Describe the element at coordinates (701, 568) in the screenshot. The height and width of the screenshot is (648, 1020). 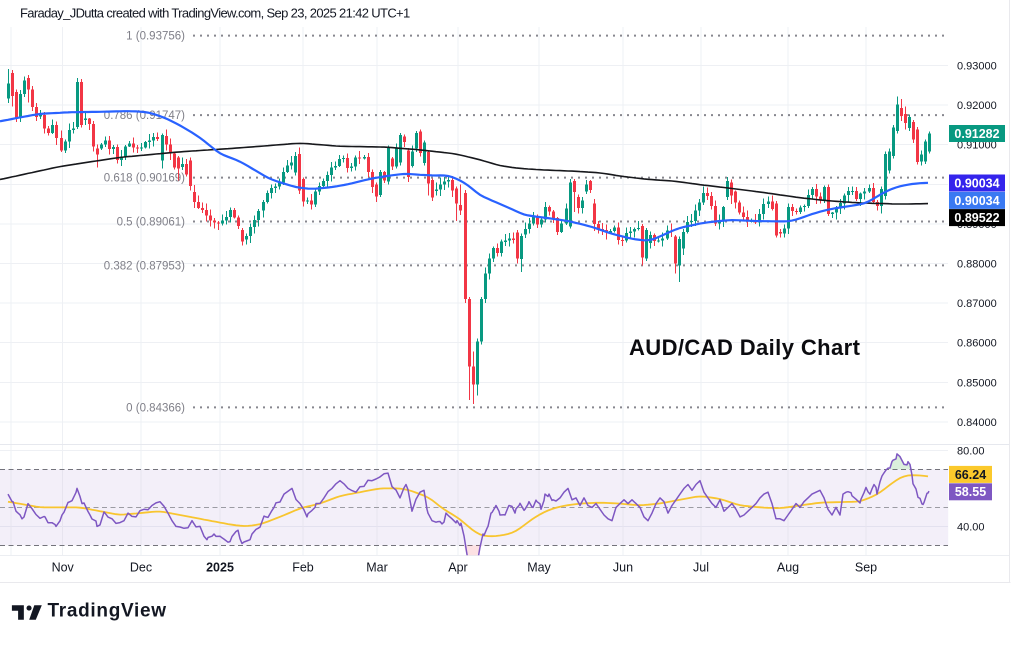
I see `svg-text: Jul` at that location.